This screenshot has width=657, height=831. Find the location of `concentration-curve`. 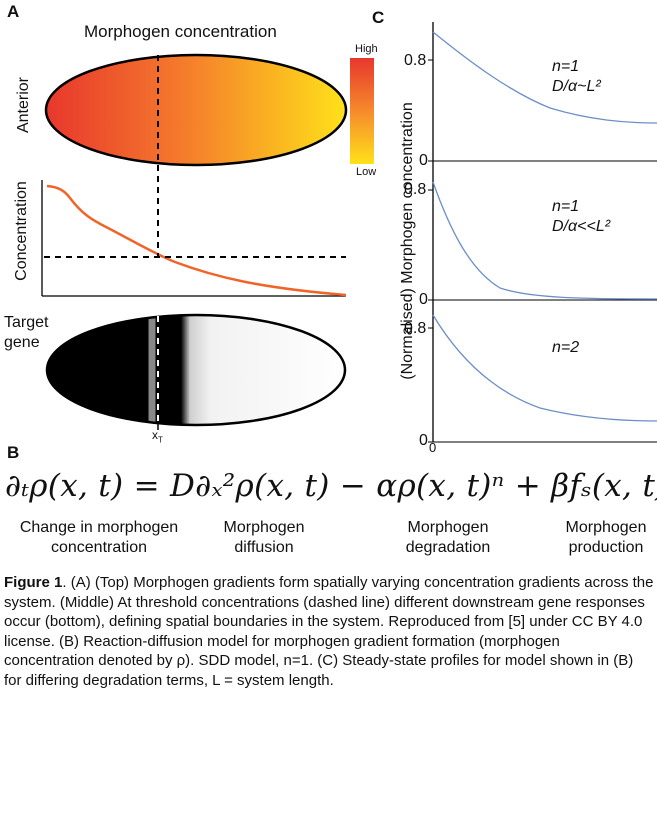

concentration-curve is located at coordinates (196, 240).